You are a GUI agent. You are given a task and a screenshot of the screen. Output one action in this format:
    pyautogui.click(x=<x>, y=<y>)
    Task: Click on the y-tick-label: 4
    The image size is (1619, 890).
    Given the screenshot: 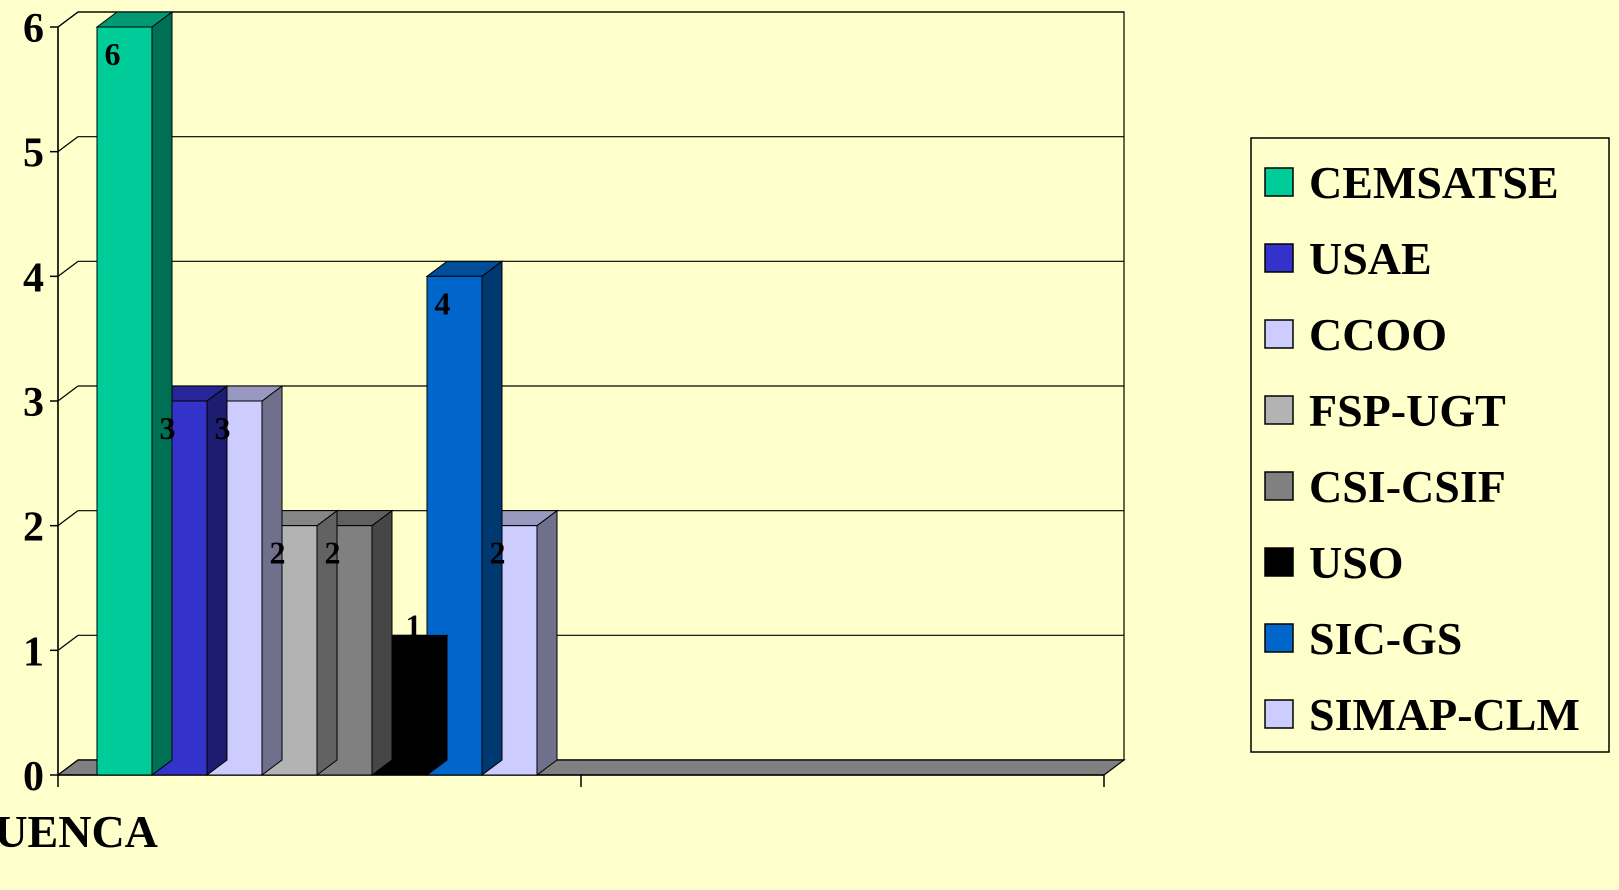 What is the action you would take?
    pyautogui.click(x=33, y=278)
    